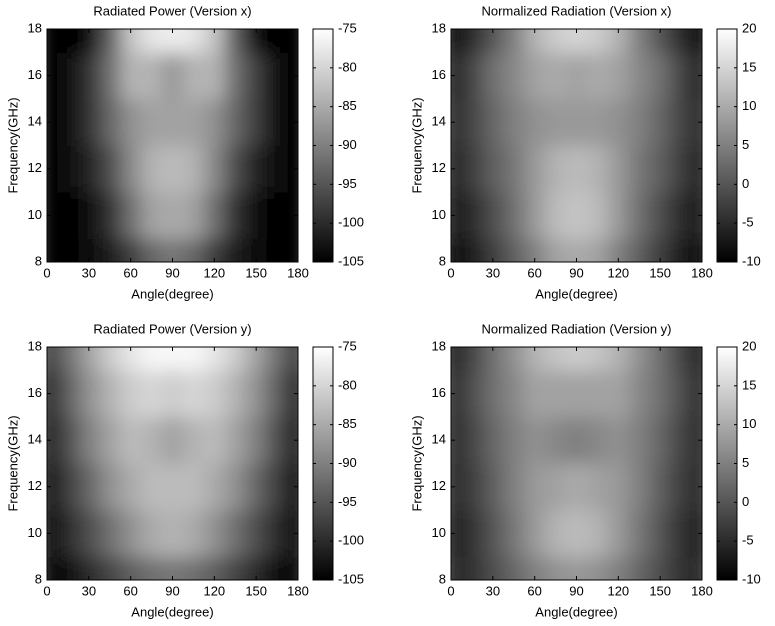 This screenshot has width=775, height=626. I want to click on colorbar-tick-label: -80, so click(347, 384).